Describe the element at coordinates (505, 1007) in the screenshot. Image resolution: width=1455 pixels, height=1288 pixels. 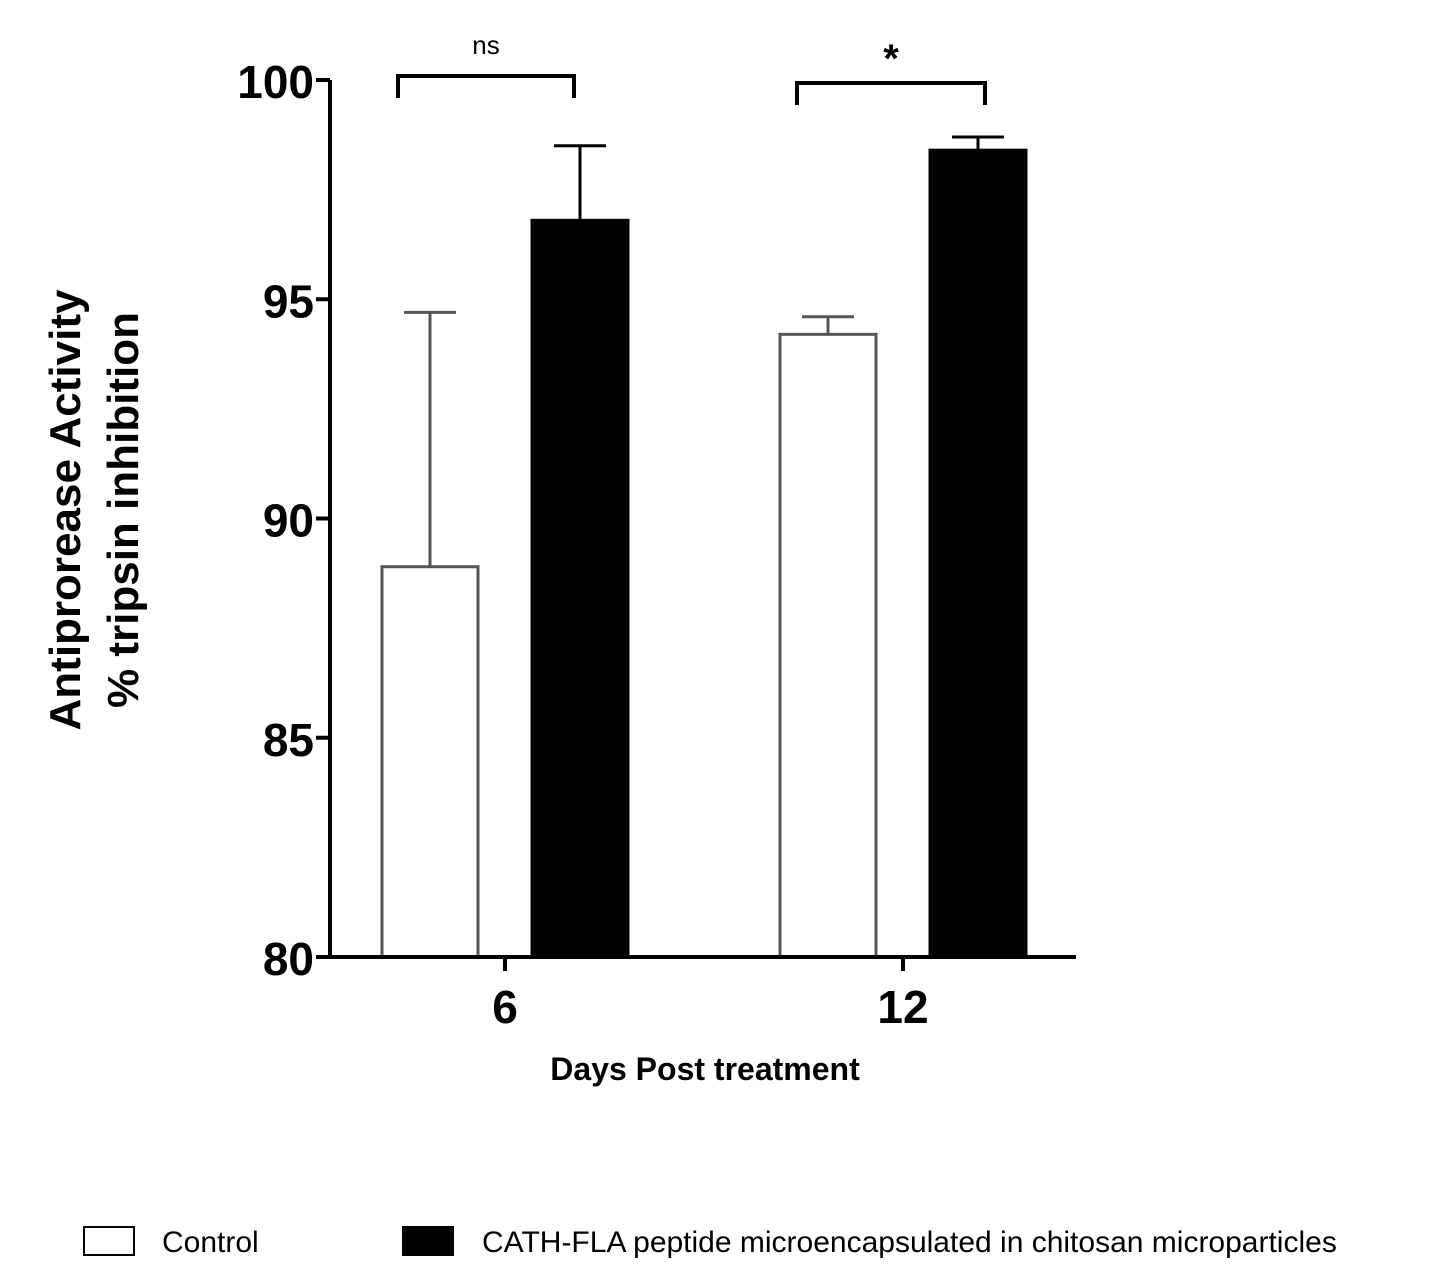
I see `x-category-label: 6` at that location.